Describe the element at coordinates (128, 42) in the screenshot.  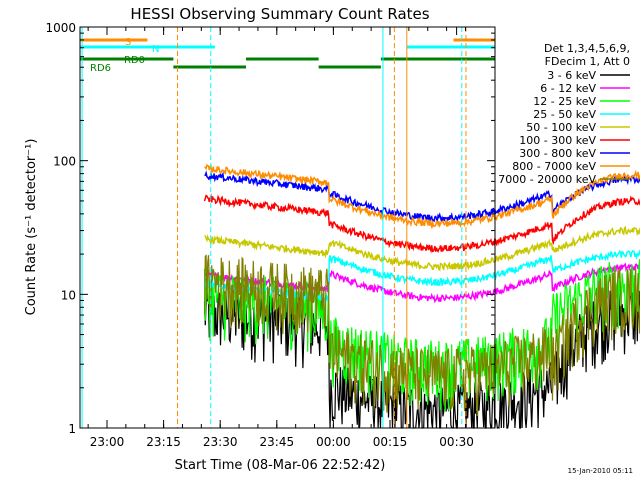
I see `saa-flag-label: S` at that location.